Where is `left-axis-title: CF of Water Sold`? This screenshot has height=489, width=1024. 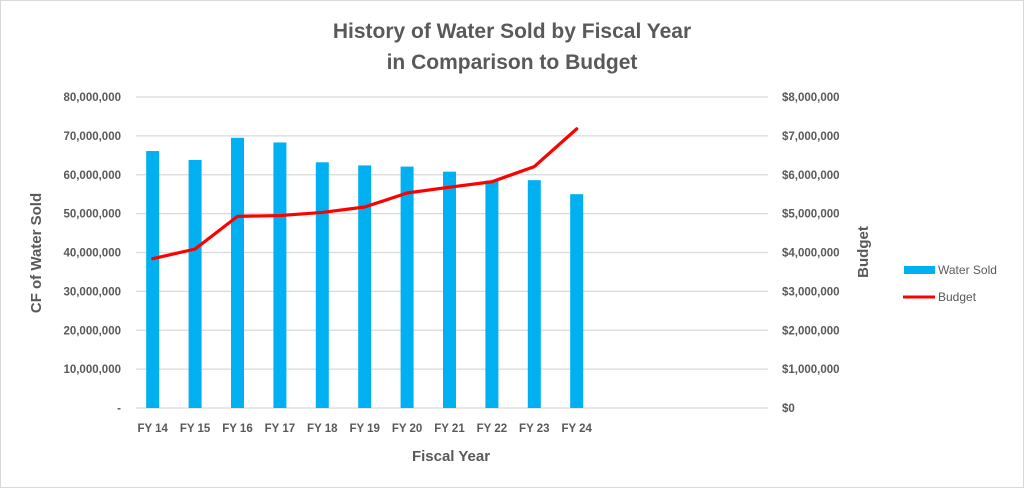
left-axis-title: CF of Water Sold is located at coordinates (36, 253).